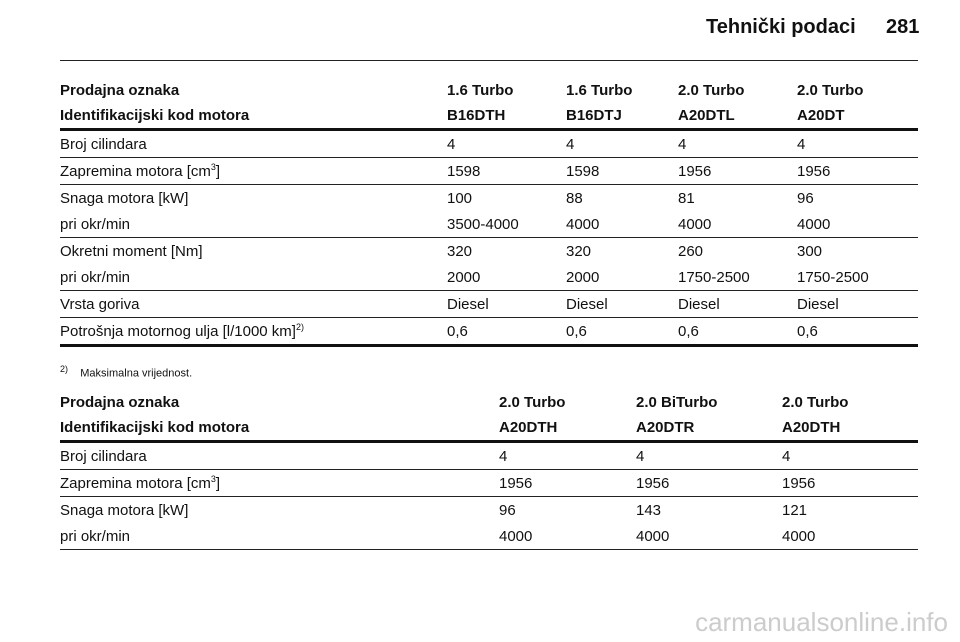 Image resolution: width=960 pixels, height=642 pixels. Describe the element at coordinates (810, 251) in the screenshot. I see `cell: 300` at that location.